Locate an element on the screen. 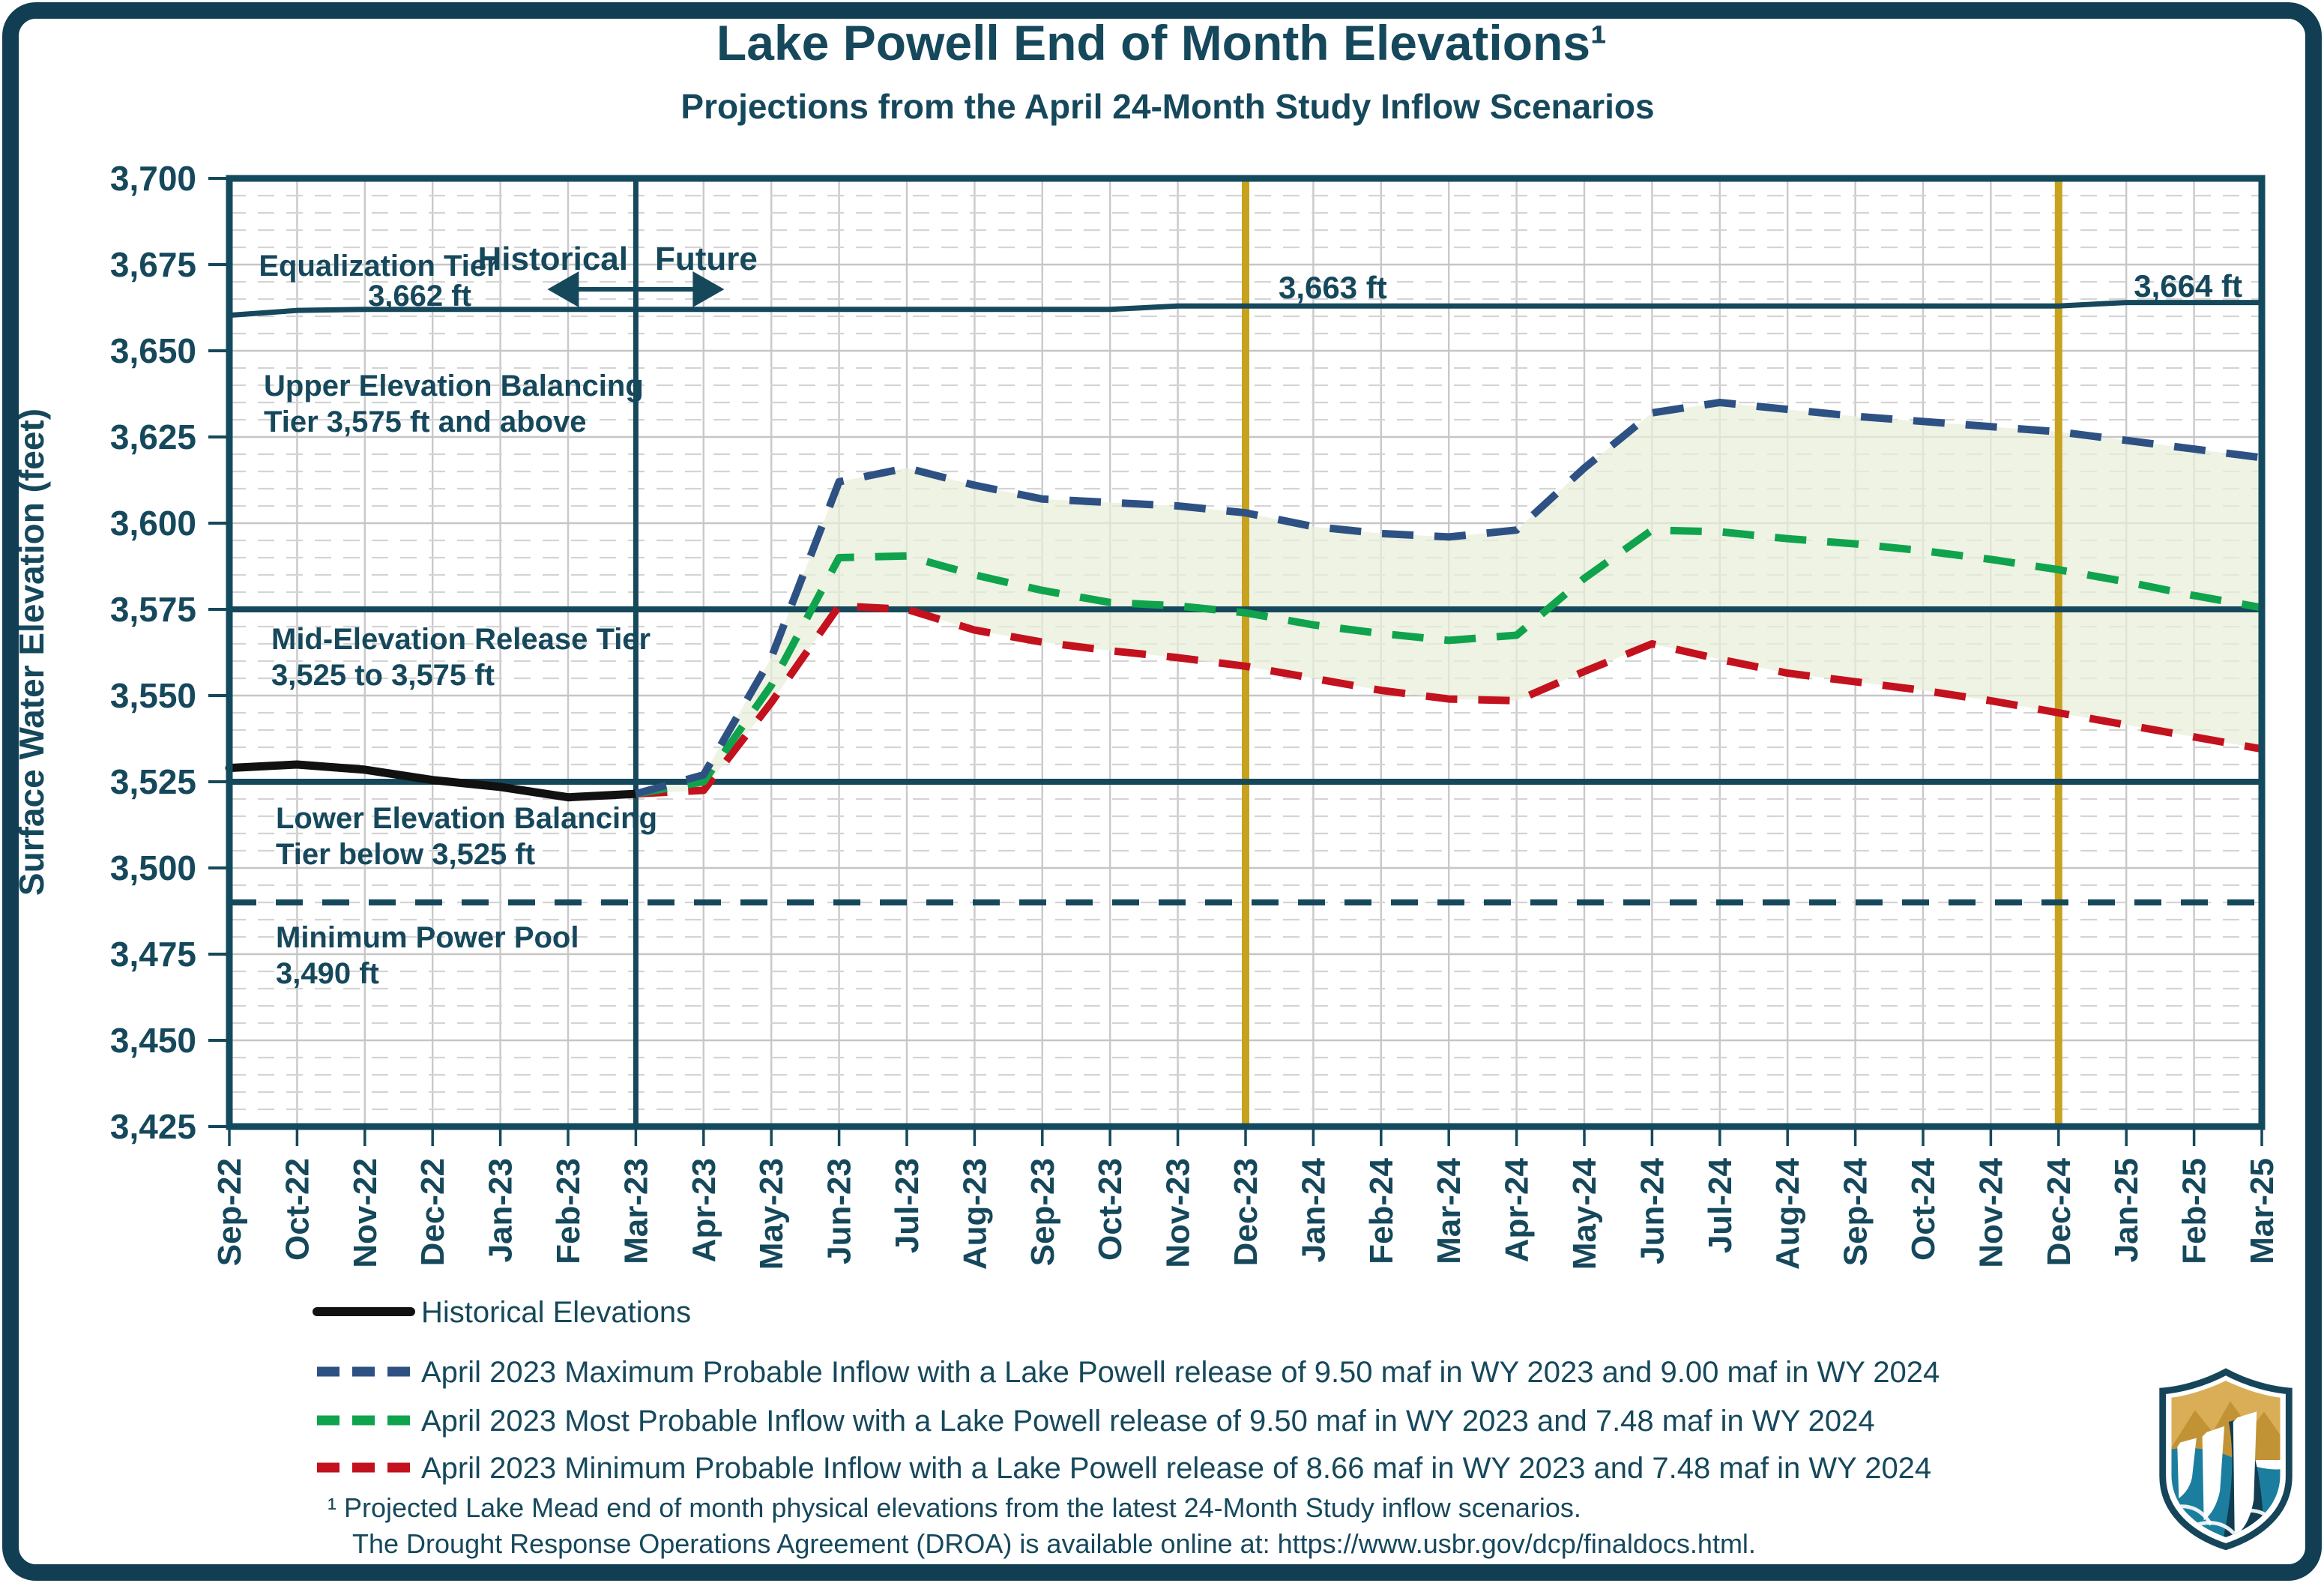  x-tick-label: Apr-23 is located at coordinates (704, 1210).